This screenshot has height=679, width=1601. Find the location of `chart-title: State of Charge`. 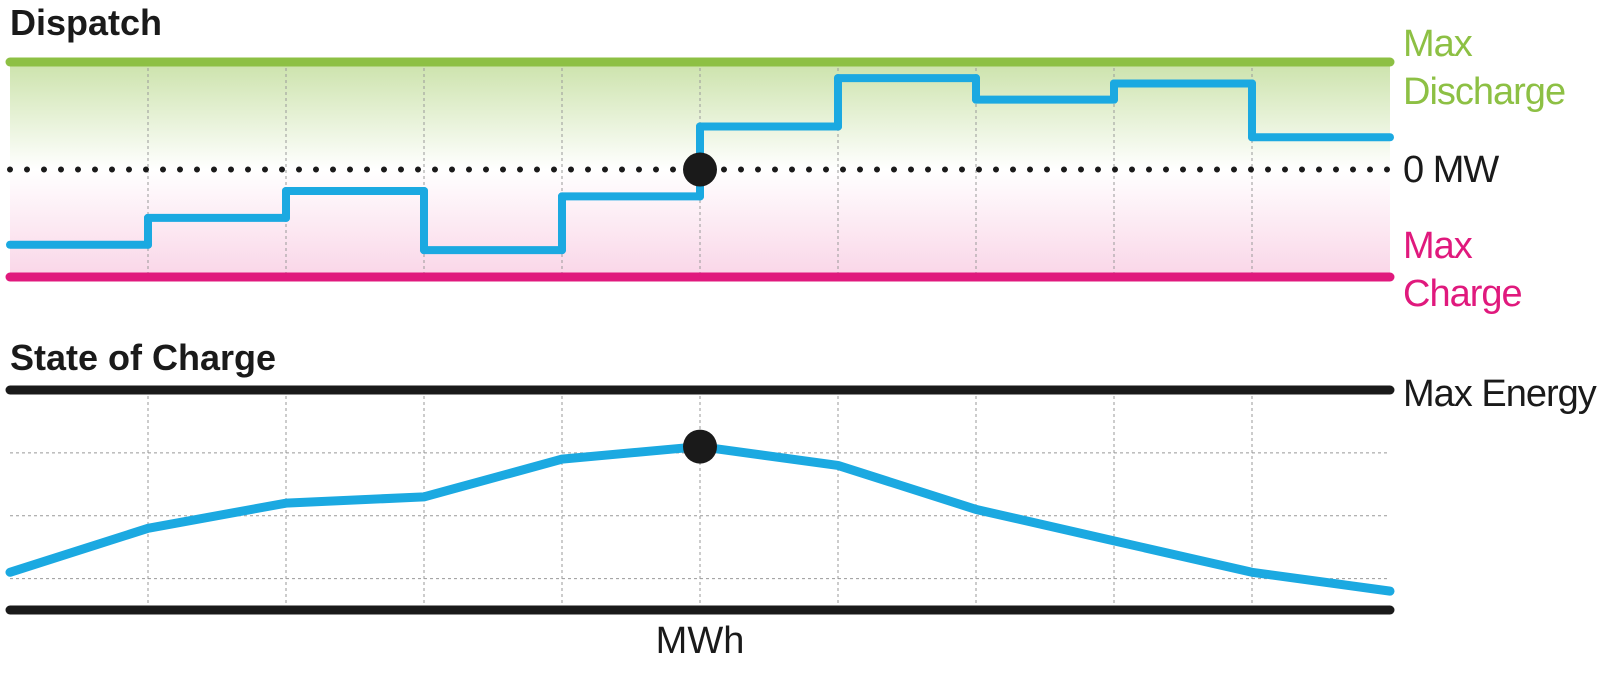

chart-title: State of Charge is located at coordinates (143, 357).